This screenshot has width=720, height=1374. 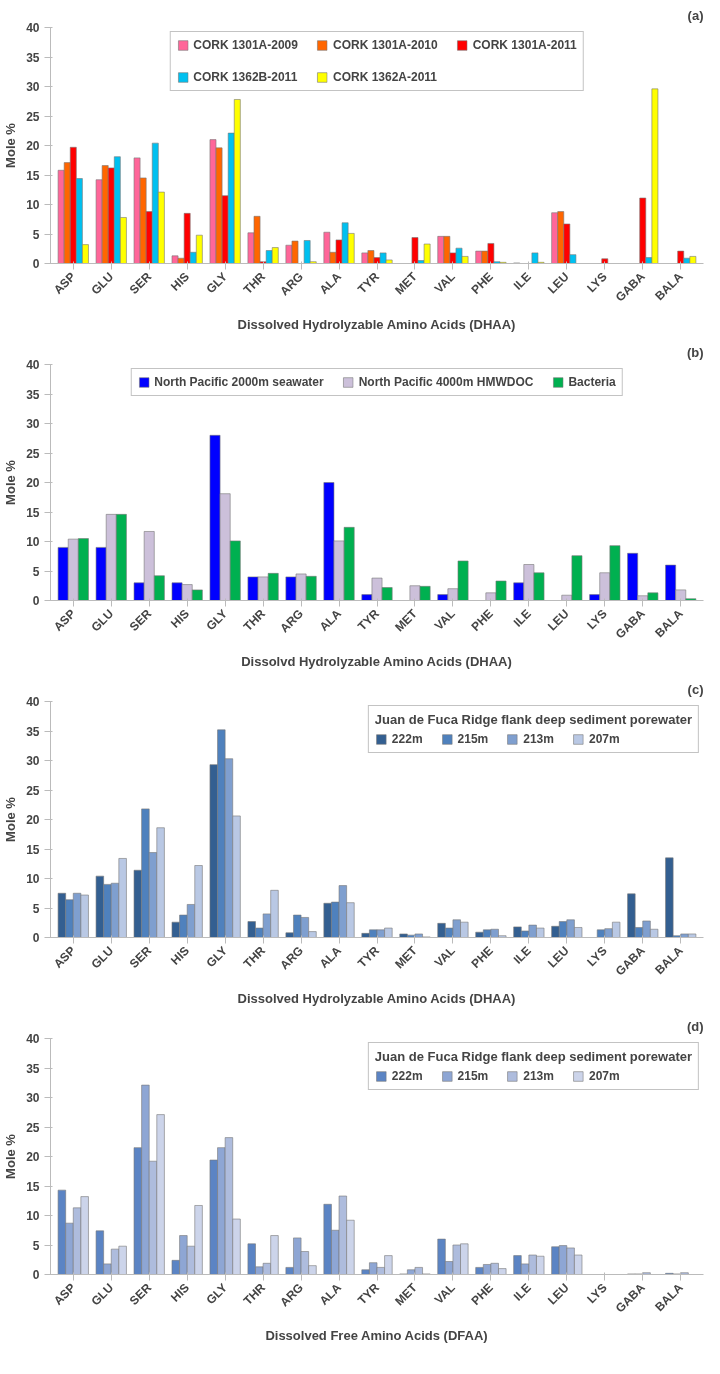 What do you see at coordinates (524, 45) in the screenshot?
I see `legend-label: CORK 1301A-2011` at bounding box center [524, 45].